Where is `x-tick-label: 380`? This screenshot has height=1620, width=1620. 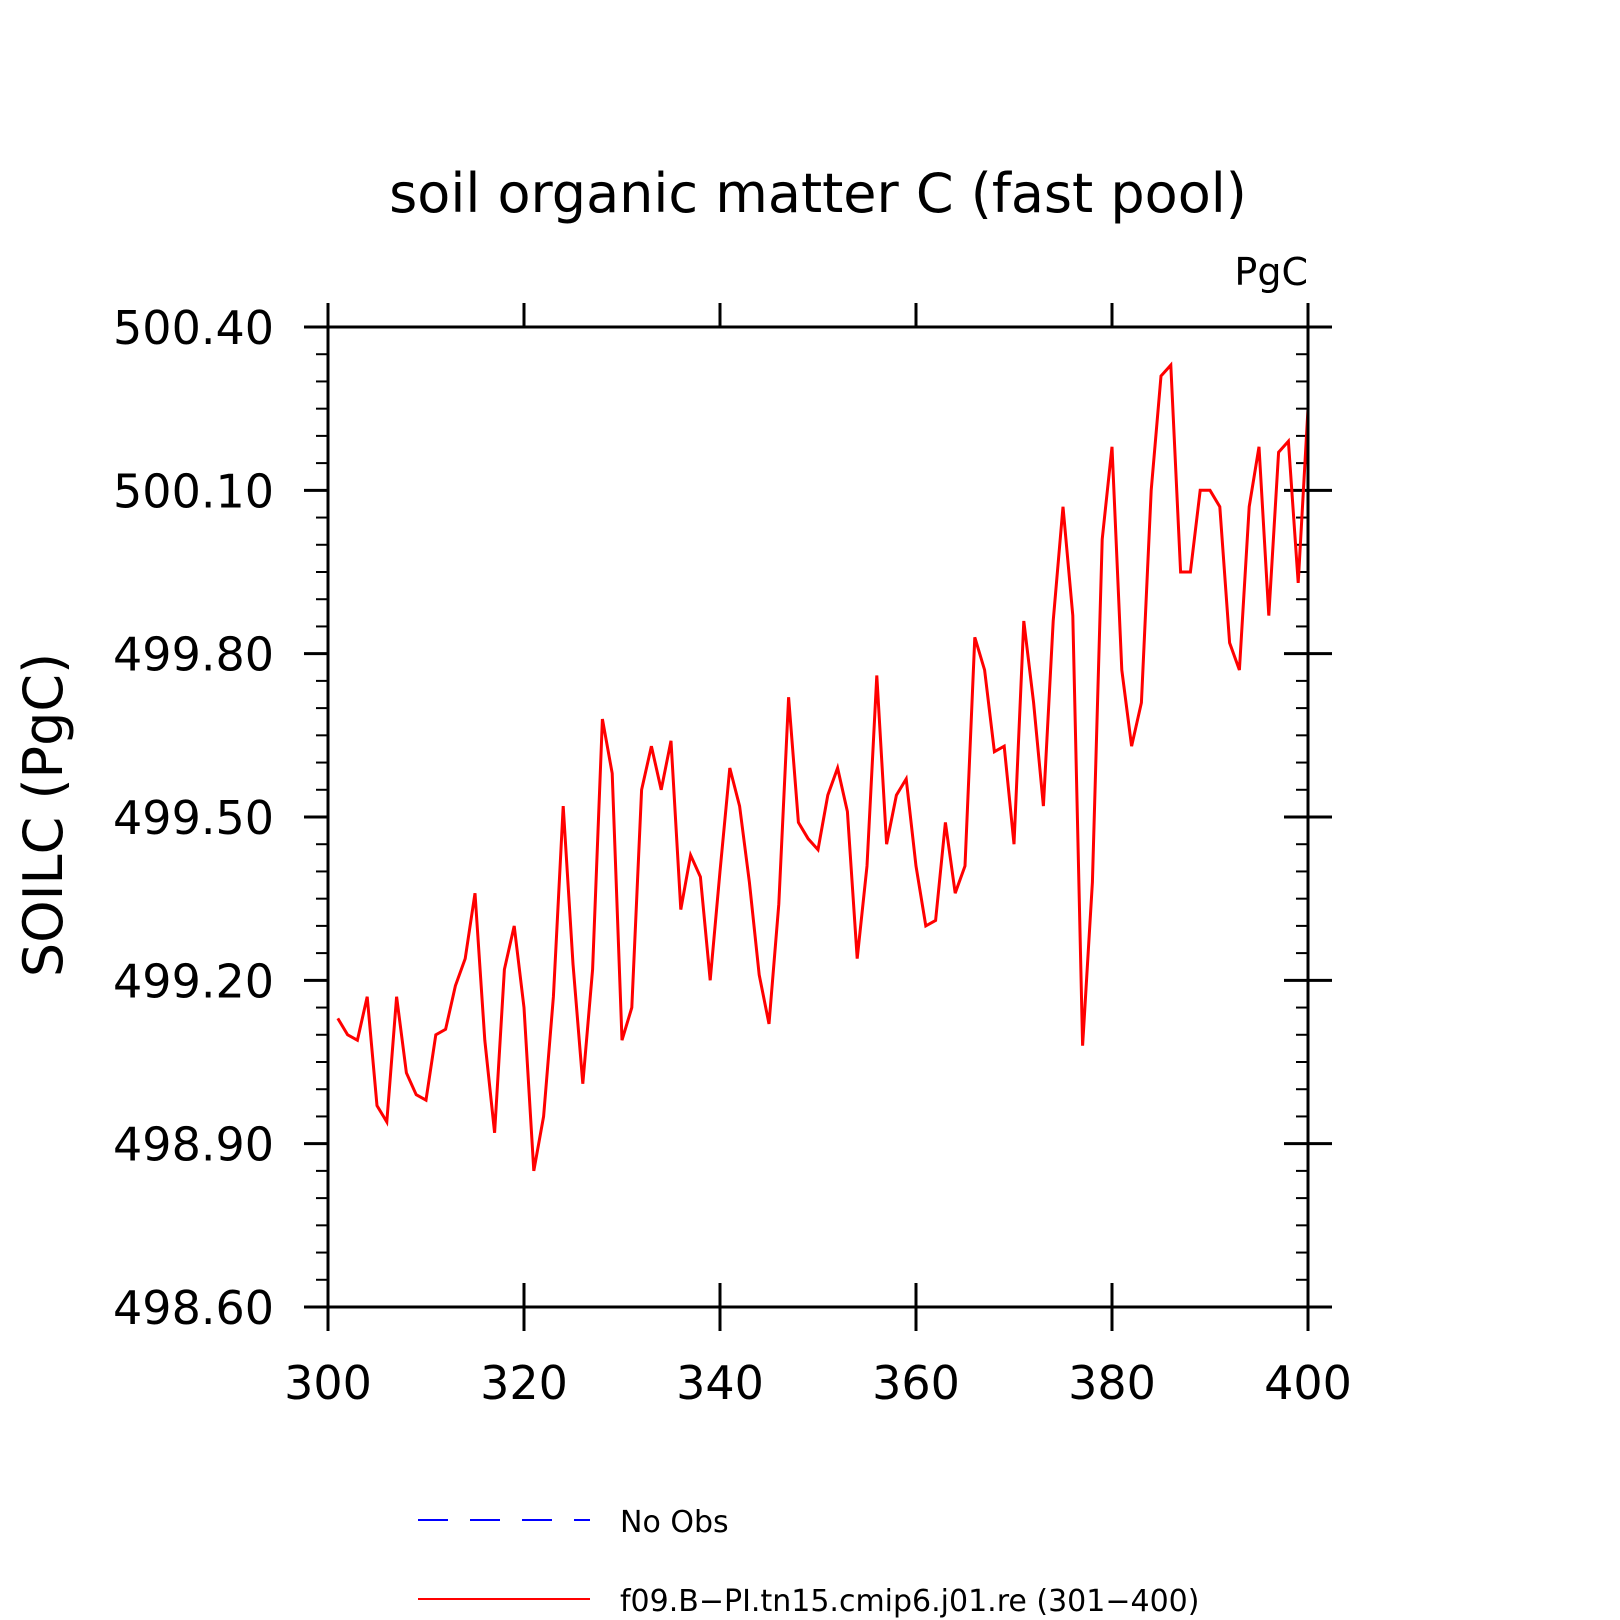
x-tick-label: 380 is located at coordinates (1112, 1383).